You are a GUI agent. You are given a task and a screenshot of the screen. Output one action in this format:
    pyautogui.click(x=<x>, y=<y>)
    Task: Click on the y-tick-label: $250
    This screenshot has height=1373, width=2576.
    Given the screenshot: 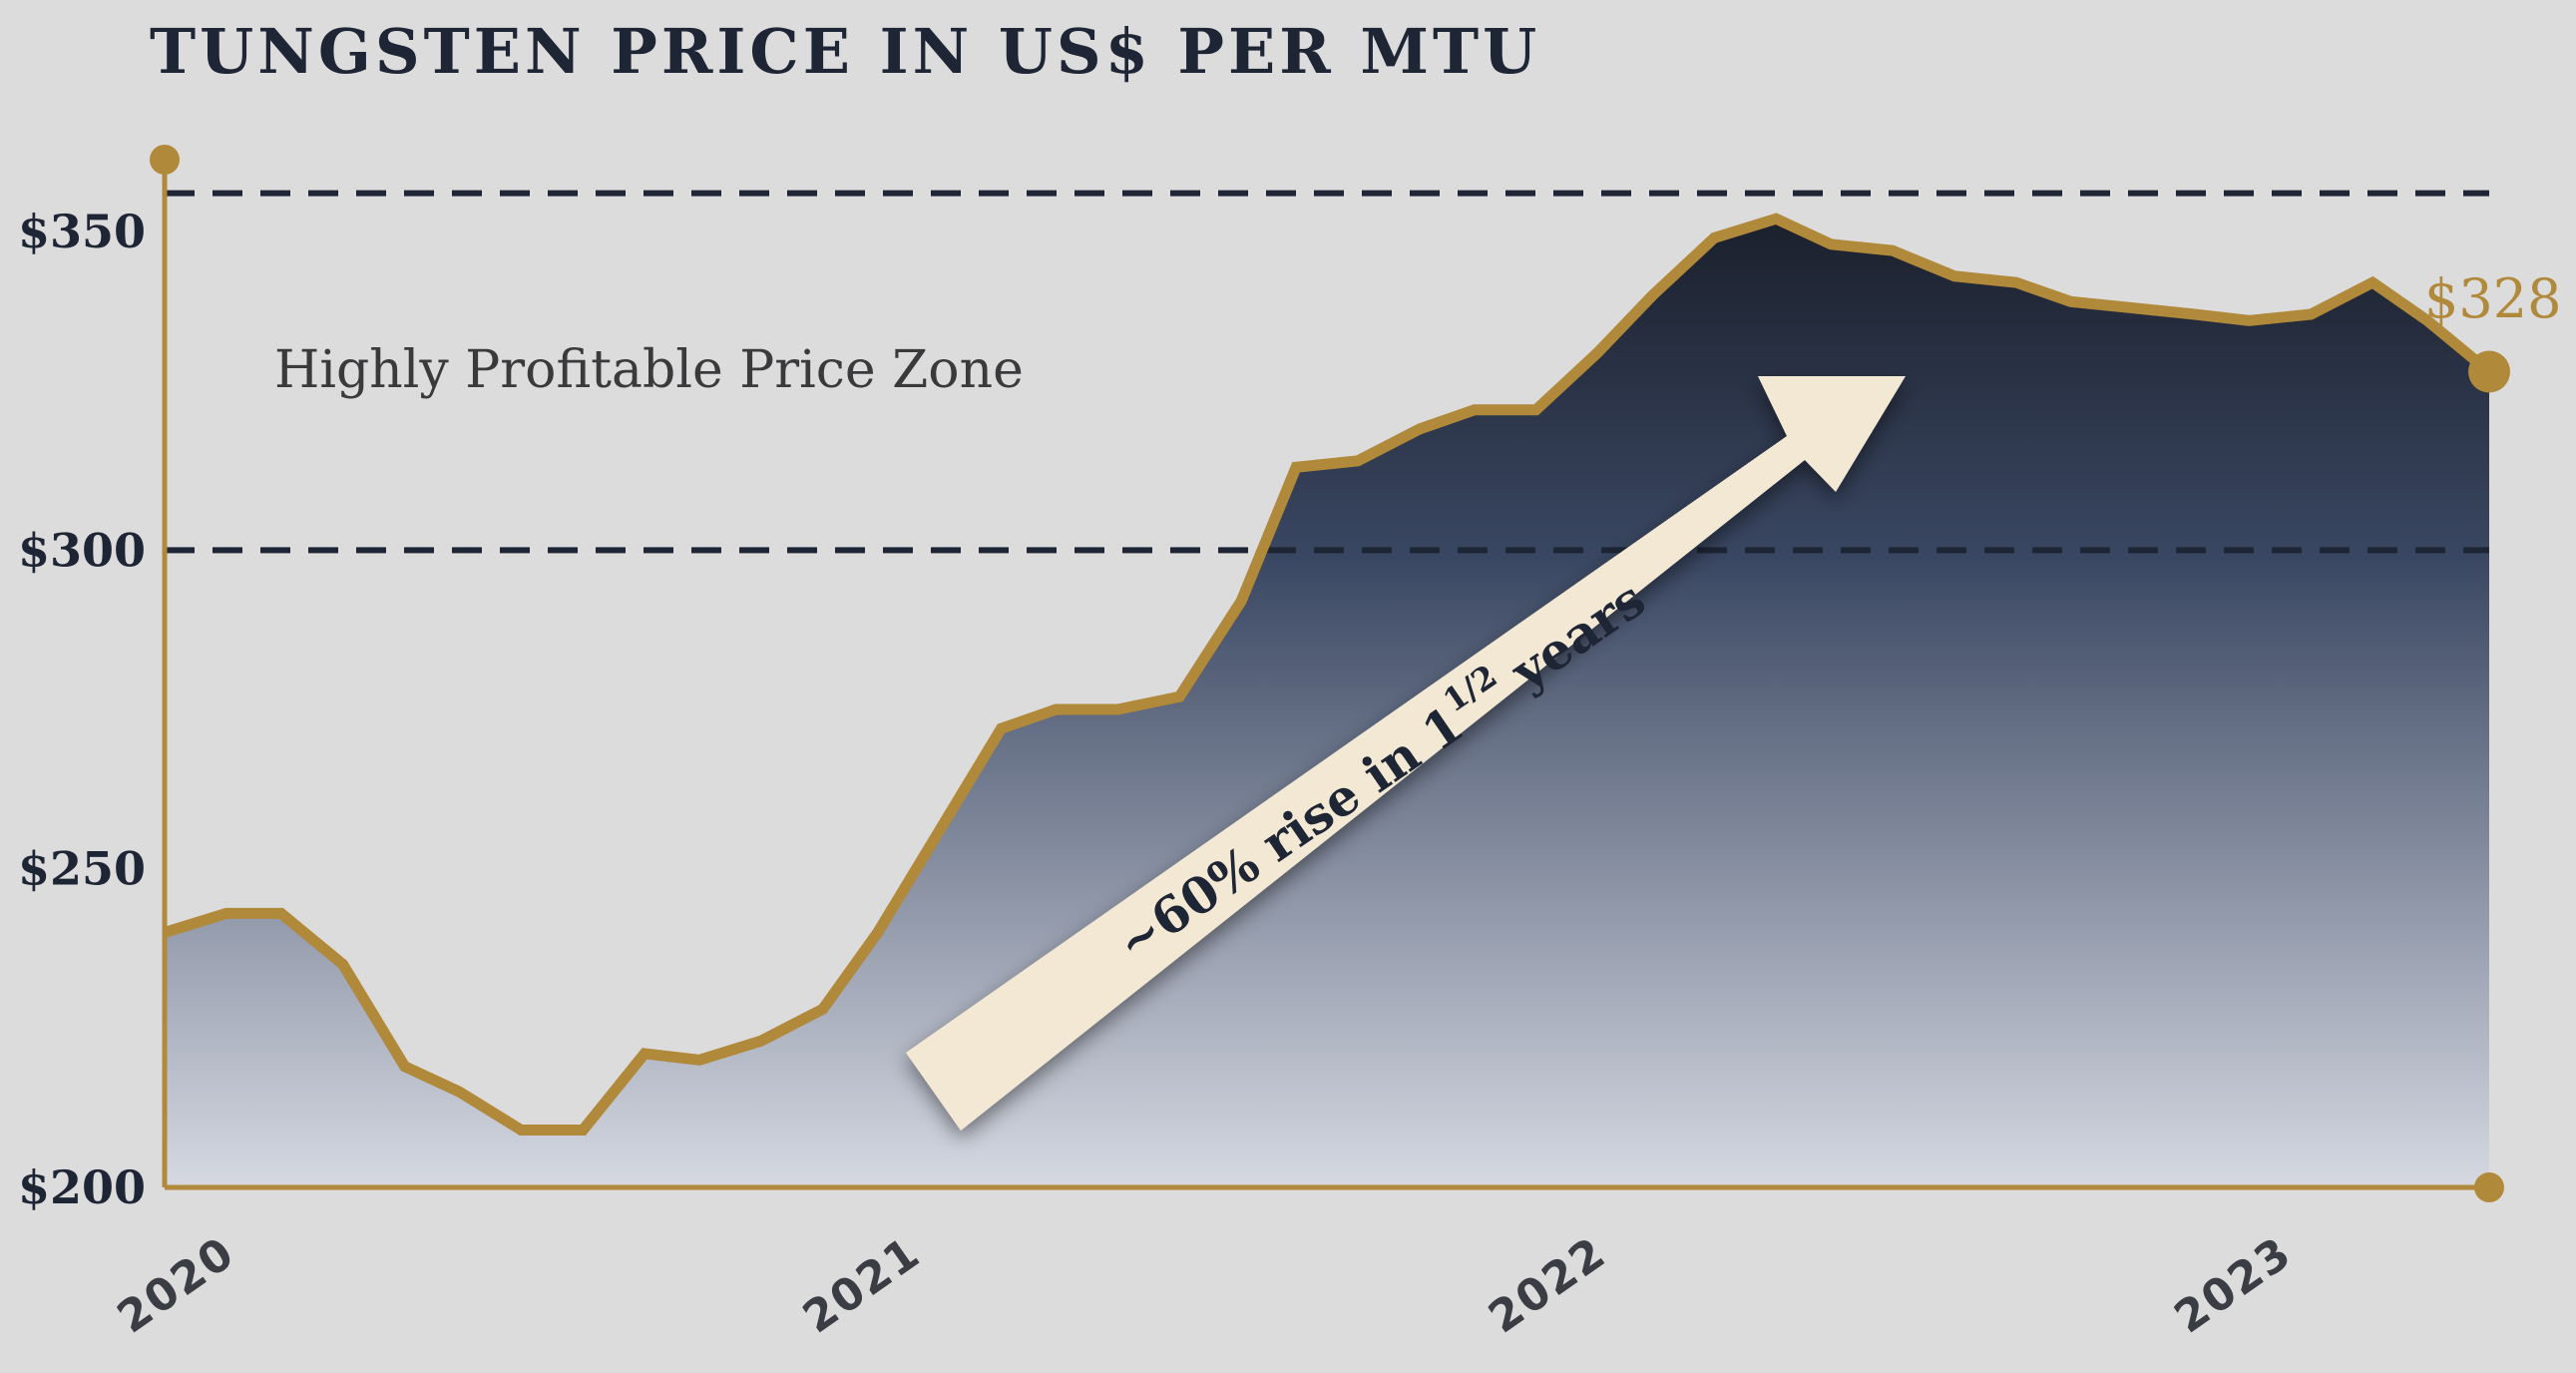 What is the action you would take?
    pyautogui.click(x=82, y=869)
    